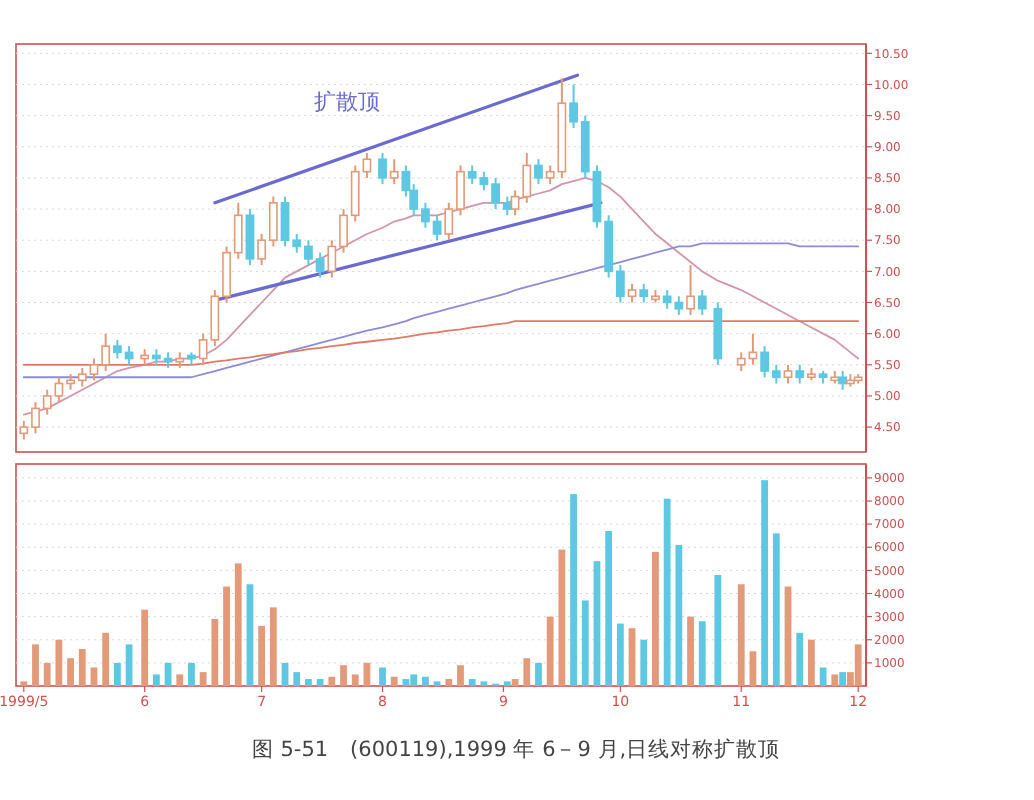 The height and width of the screenshot is (800, 1034). What do you see at coordinates (346, 102) in the screenshot?
I see `annotation: 扩散顶` at bounding box center [346, 102].